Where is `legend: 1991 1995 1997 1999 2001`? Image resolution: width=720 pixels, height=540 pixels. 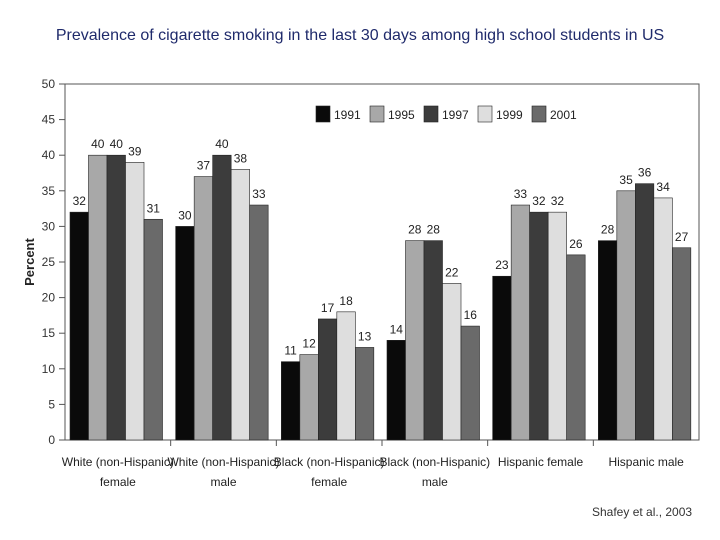 legend: 1991 1995 1997 1999 2001 is located at coordinates (446, 114).